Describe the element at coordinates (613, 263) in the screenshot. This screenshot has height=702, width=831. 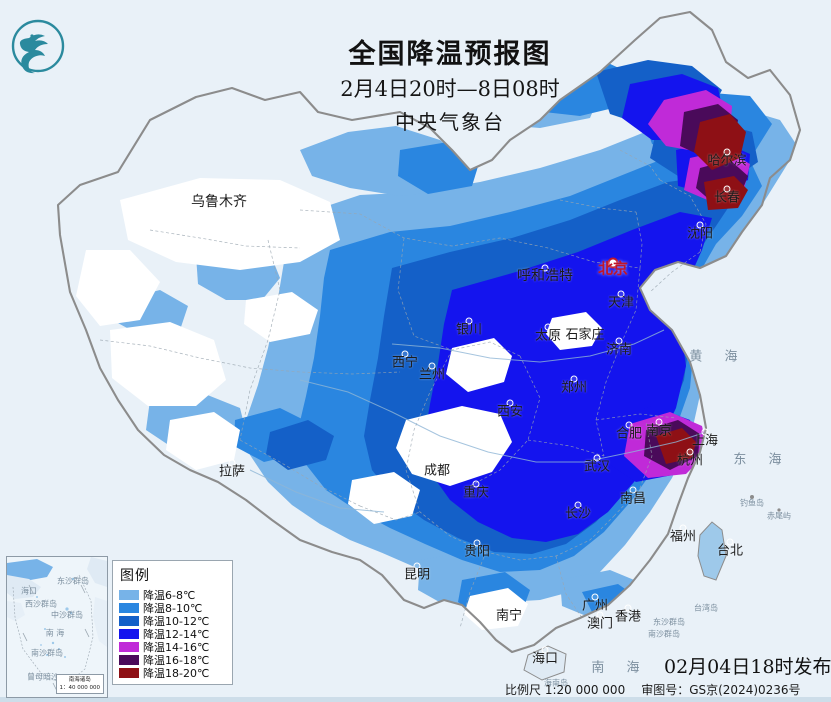
I see `city-marker-北京` at that location.